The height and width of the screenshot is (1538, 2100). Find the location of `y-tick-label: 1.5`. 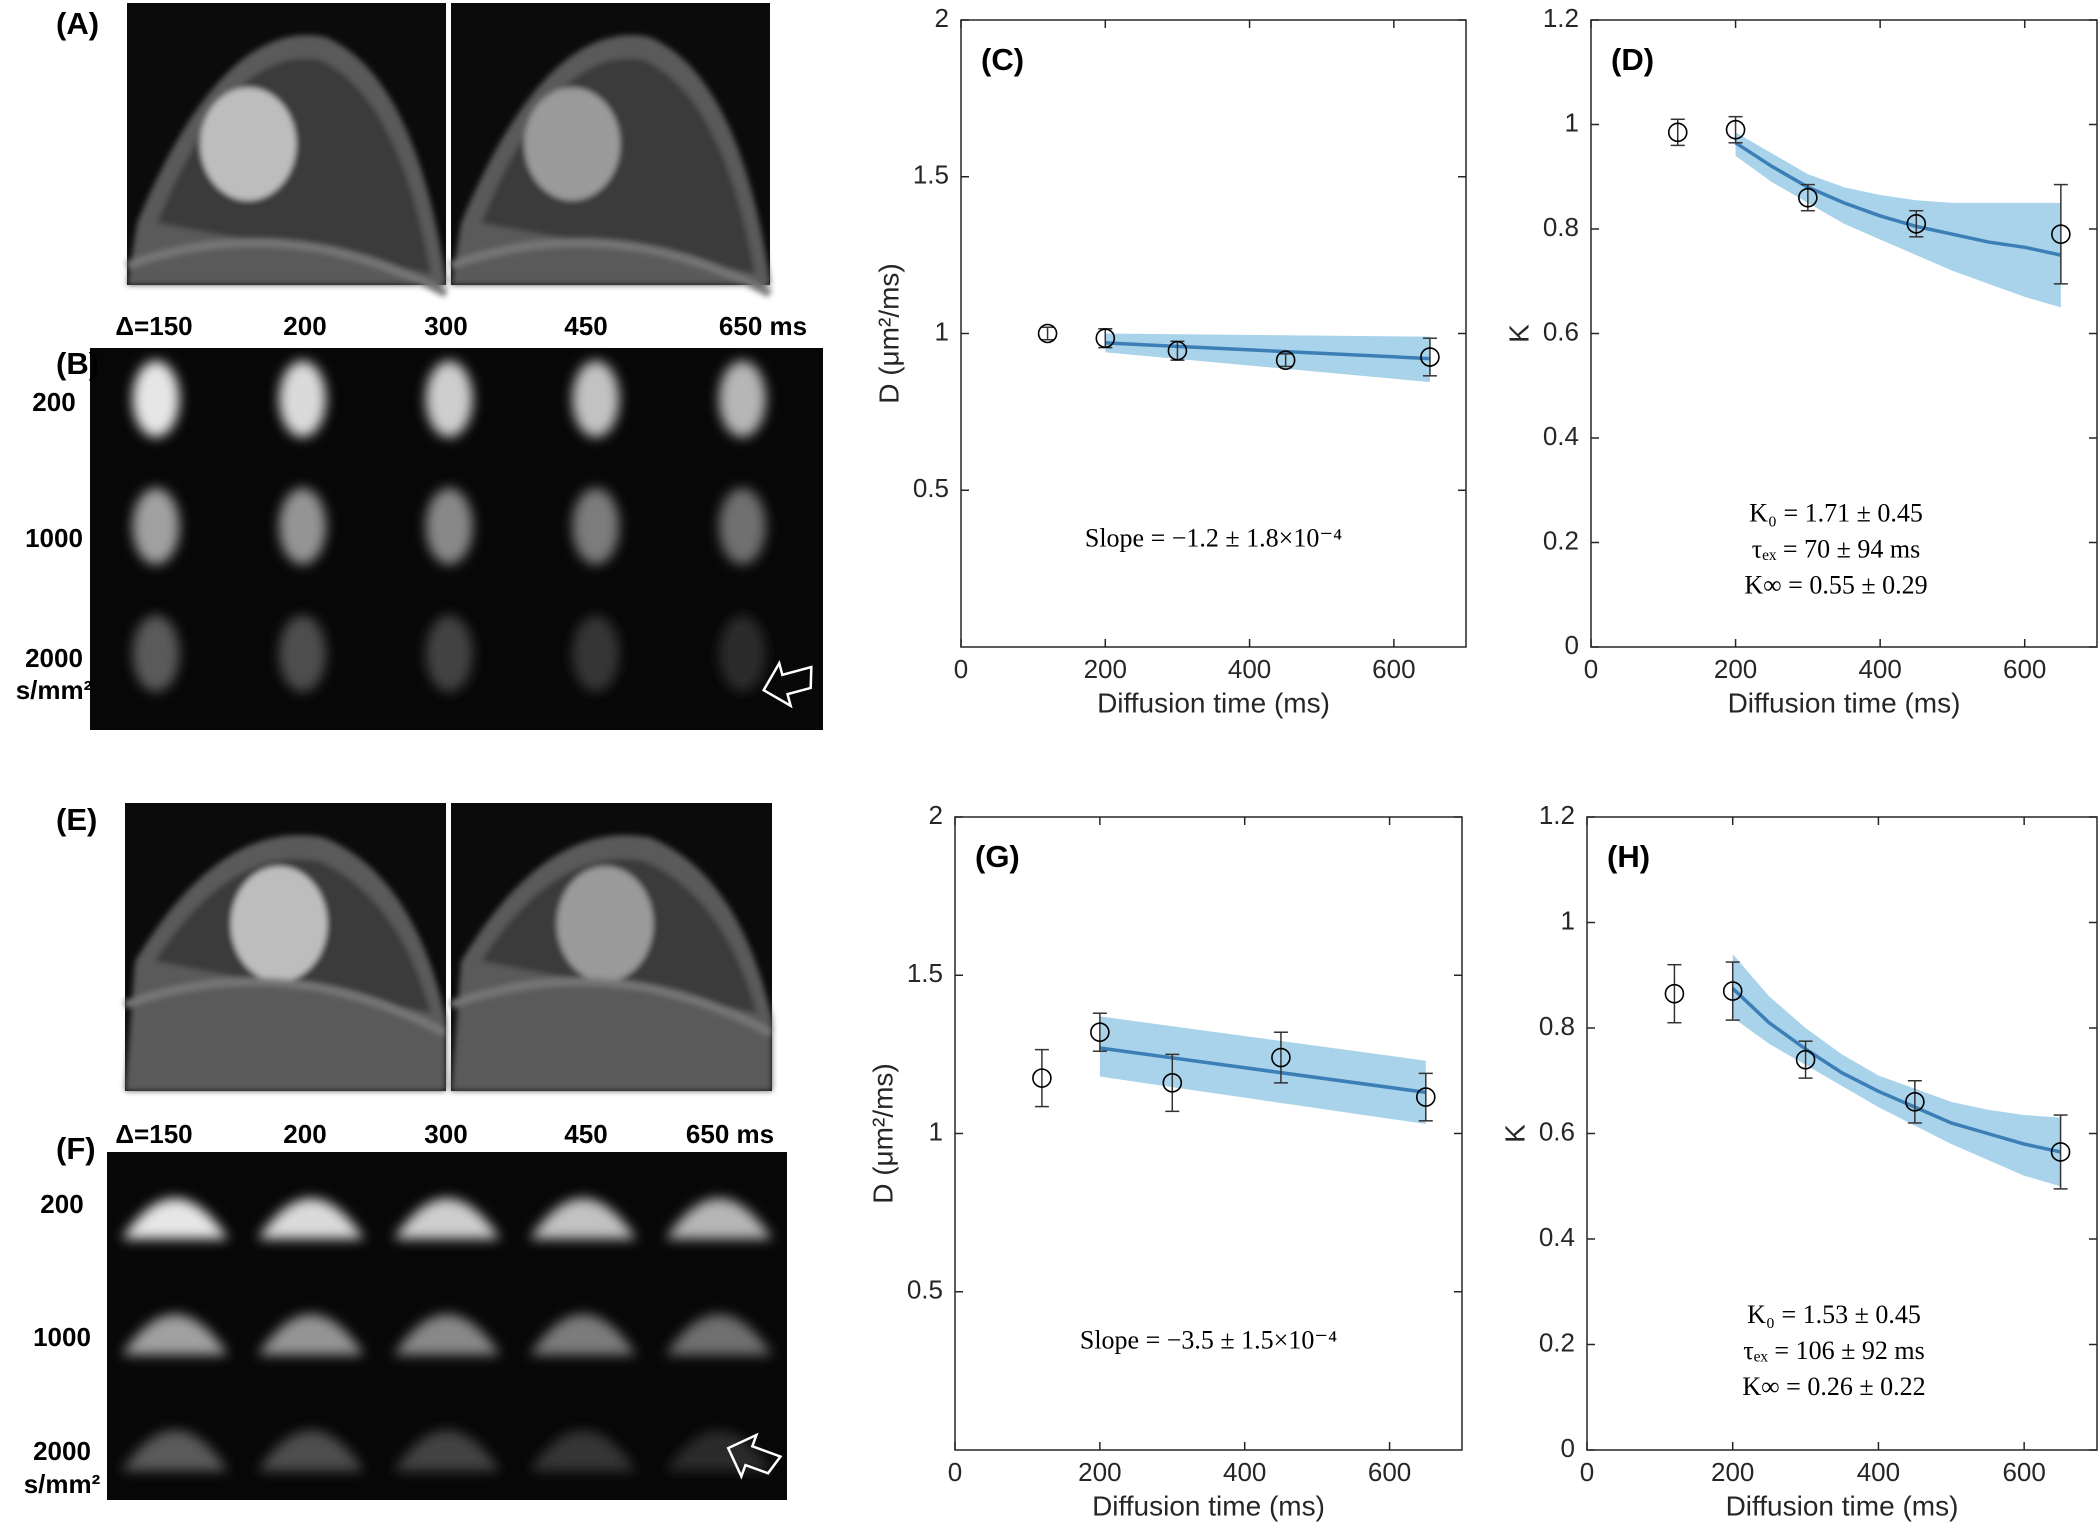

y-tick-label: 1.5 is located at coordinates (925, 973).